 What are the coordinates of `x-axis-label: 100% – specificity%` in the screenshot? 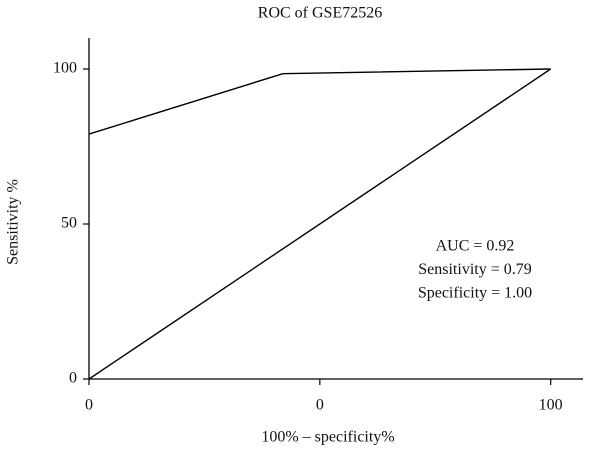 It's located at (327, 437).